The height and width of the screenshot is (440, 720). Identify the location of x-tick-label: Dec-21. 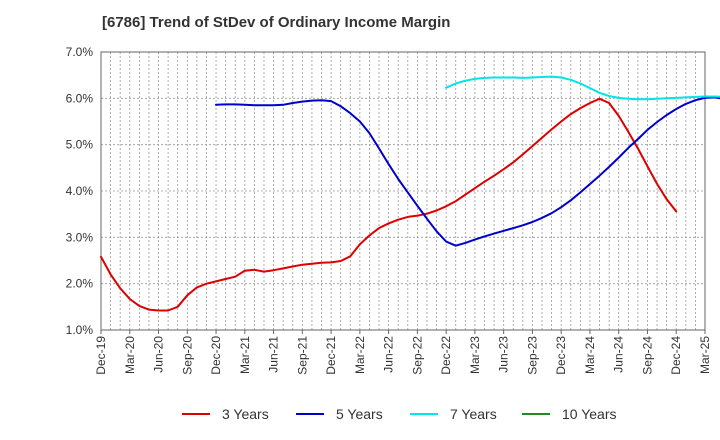
(331, 355).